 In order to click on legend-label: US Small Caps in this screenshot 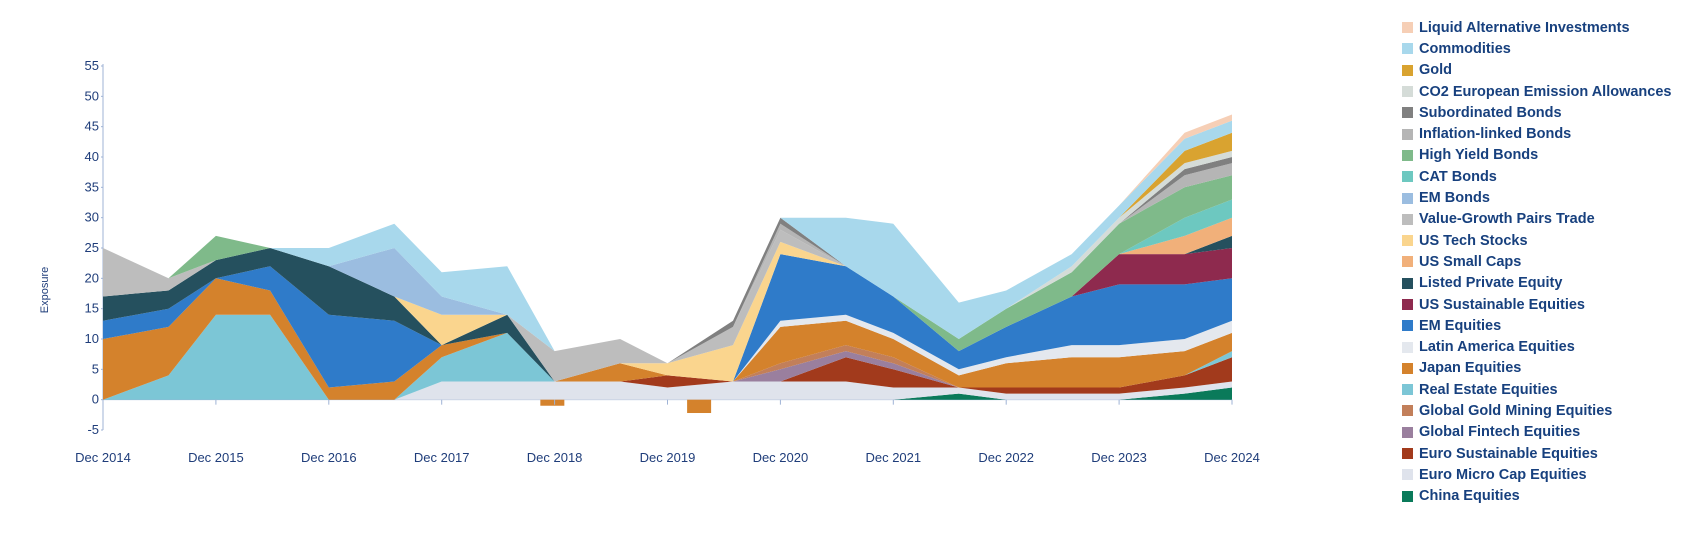, I will do `click(1470, 261)`.